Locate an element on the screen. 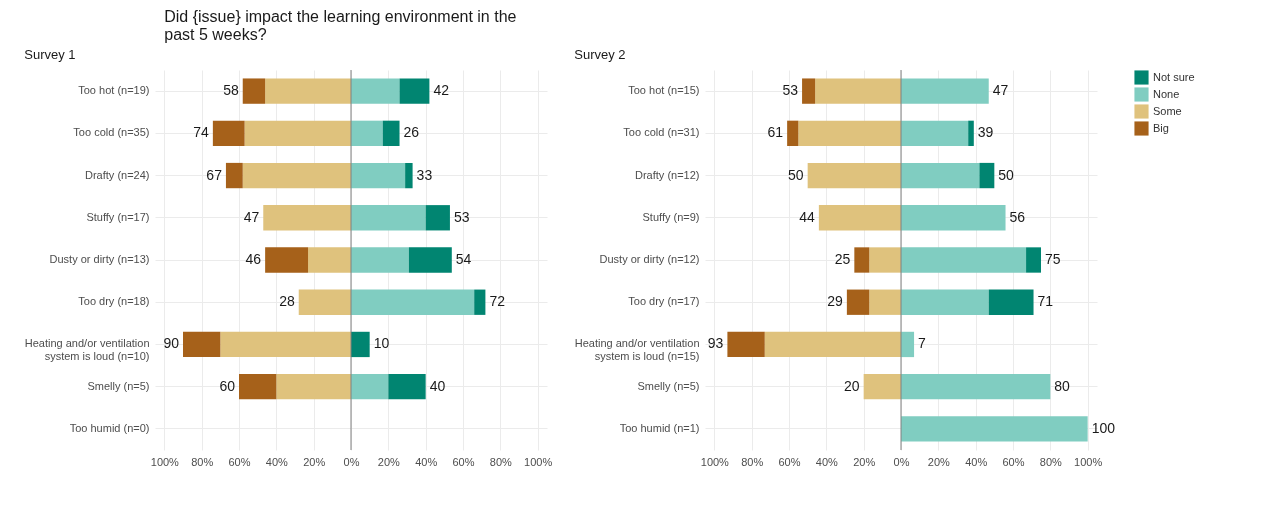  annotation: 100 is located at coordinates (1103, 427).